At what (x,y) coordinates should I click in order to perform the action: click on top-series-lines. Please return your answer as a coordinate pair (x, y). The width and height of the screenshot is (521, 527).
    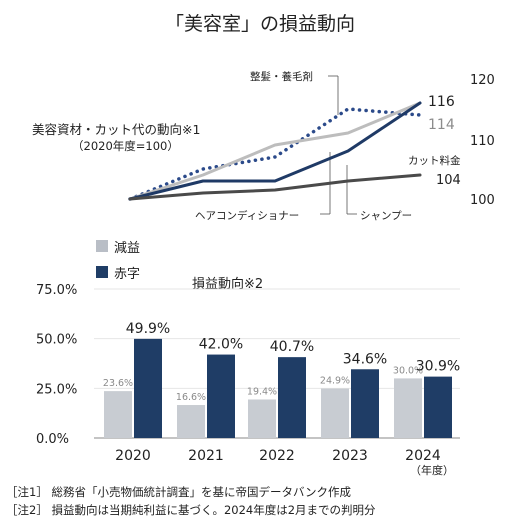
    Looking at the image, I should click on (275, 151).